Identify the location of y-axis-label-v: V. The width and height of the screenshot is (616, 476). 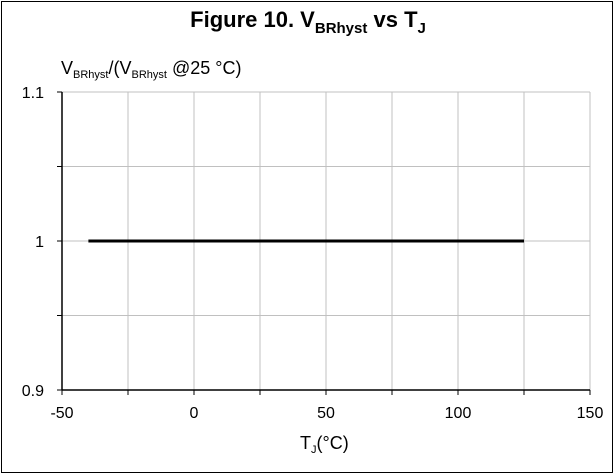
(67, 68).